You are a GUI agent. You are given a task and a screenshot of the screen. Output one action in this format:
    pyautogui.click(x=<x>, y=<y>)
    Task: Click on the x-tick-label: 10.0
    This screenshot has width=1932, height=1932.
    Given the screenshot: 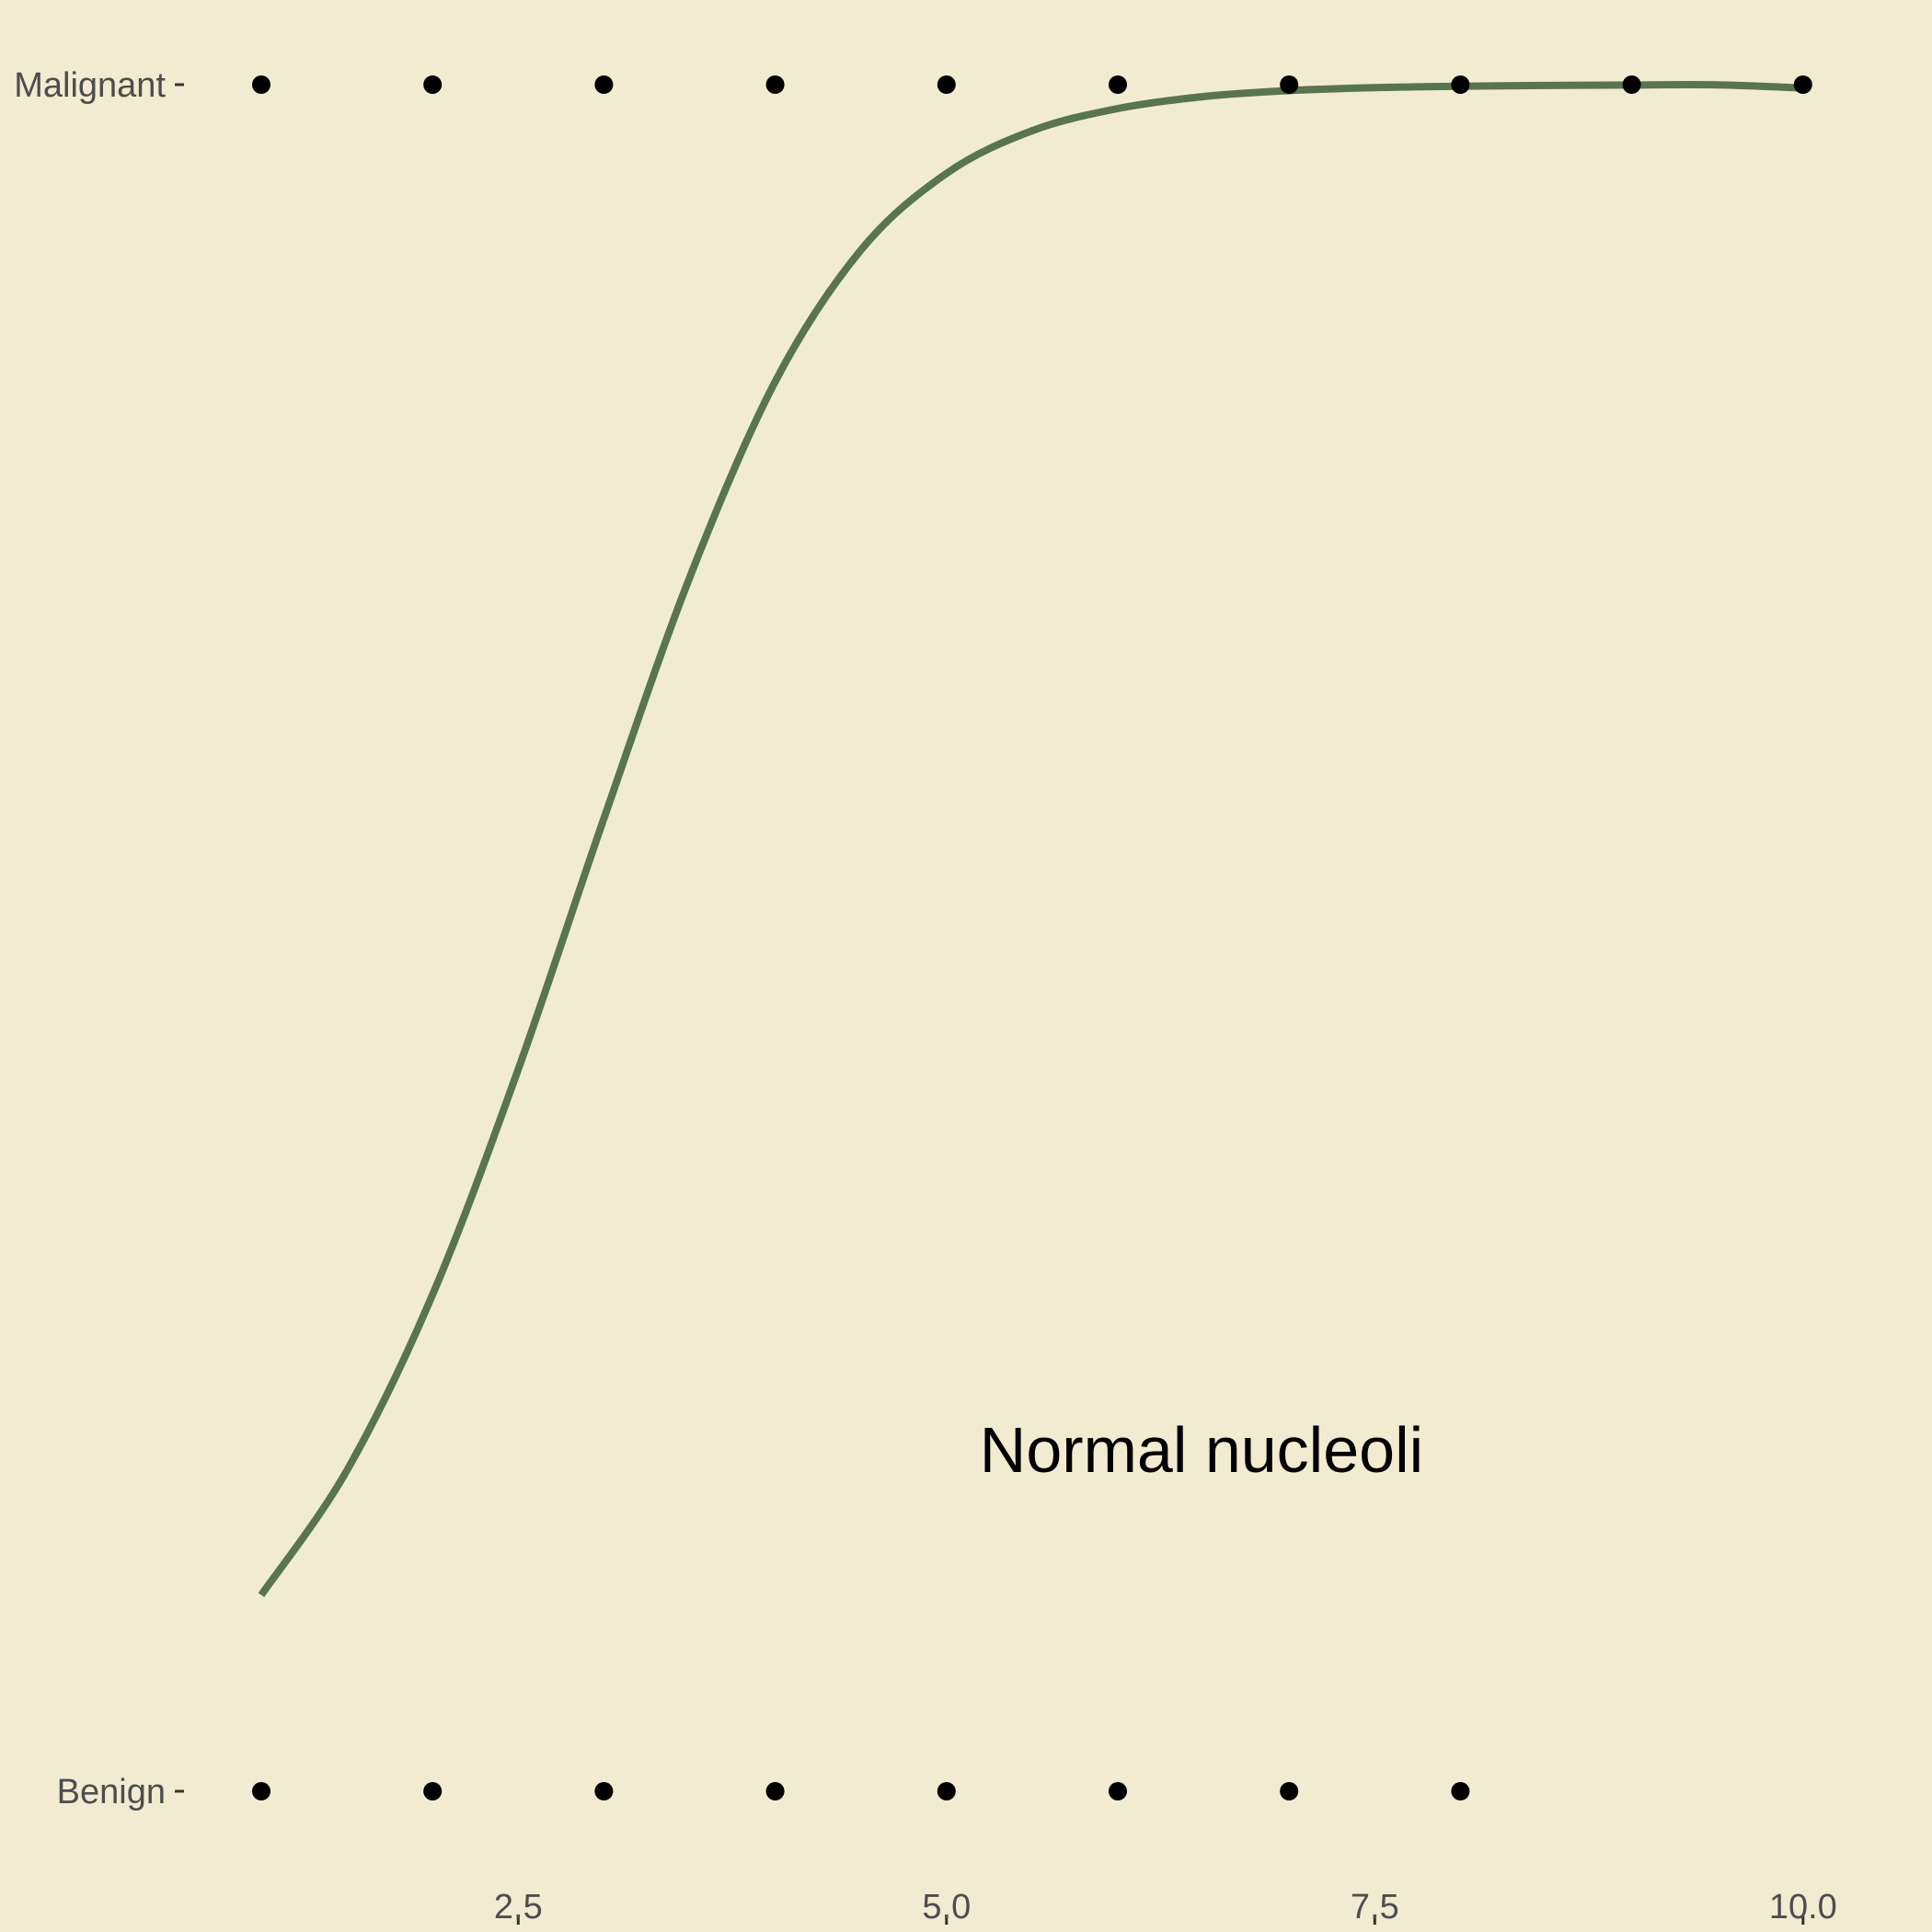 What is the action you would take?
    pyautogui.click(x=1803, y=1907)
    